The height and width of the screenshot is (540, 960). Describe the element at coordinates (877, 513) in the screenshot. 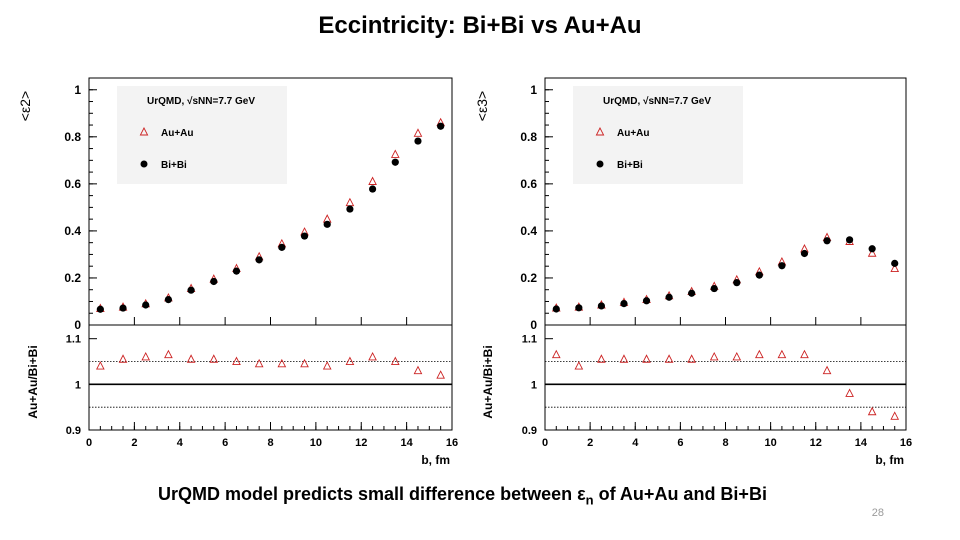

I see `slide-number: 28` at that location.